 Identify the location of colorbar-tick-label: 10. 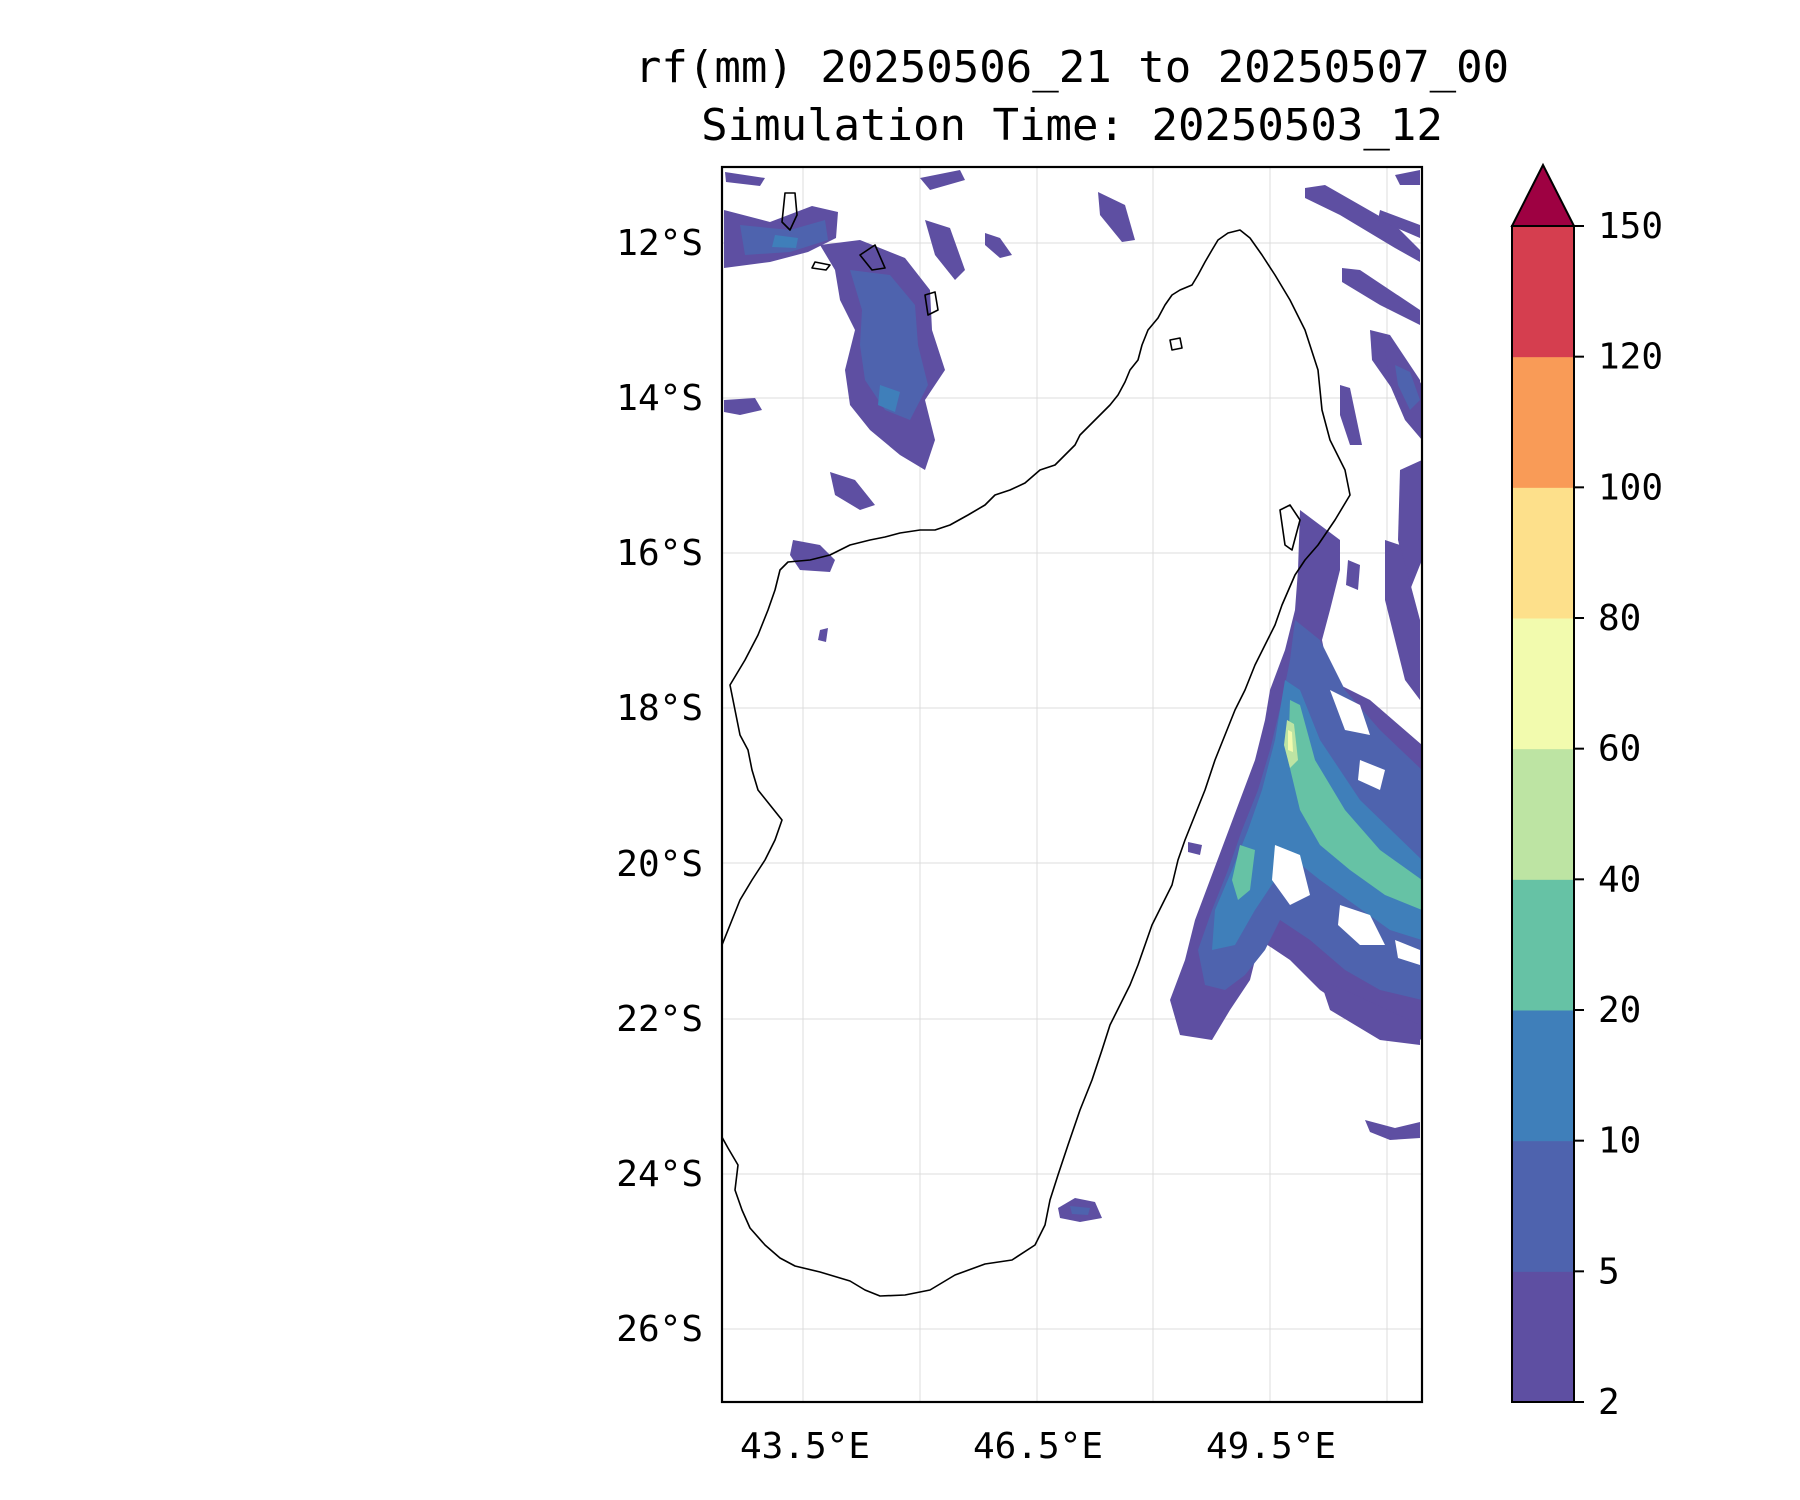
(1619, 1141).